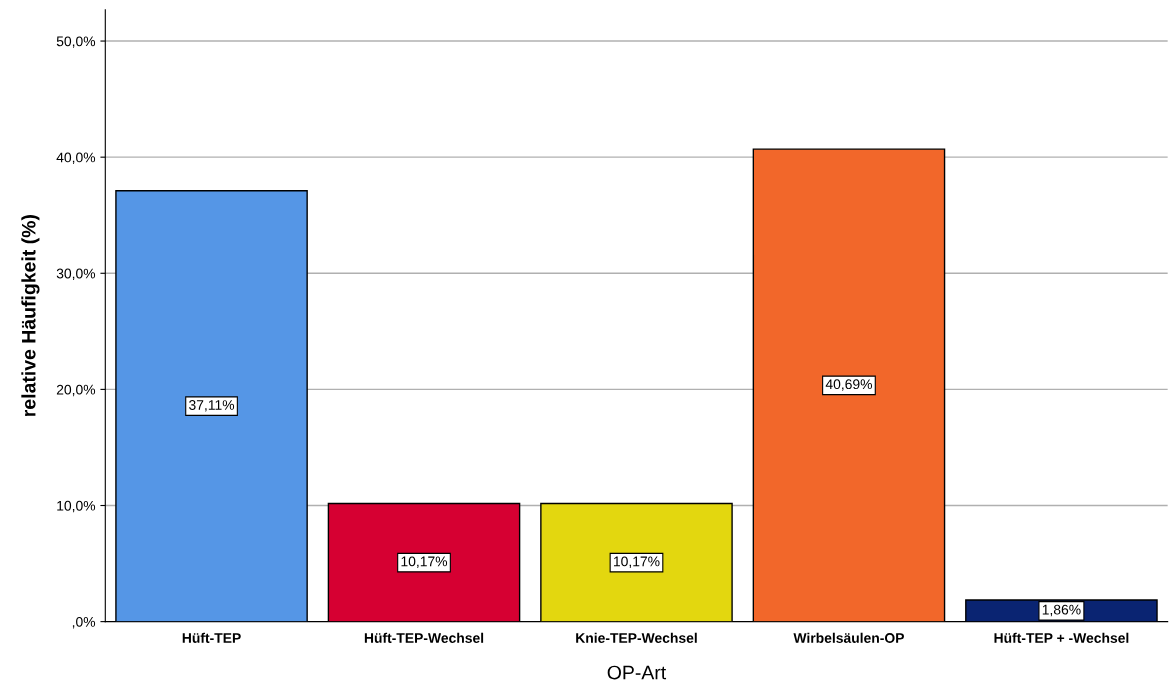 This screenshot has width=1170, height=693. I want to click on data-label: 37,11%, so click(212, 406).